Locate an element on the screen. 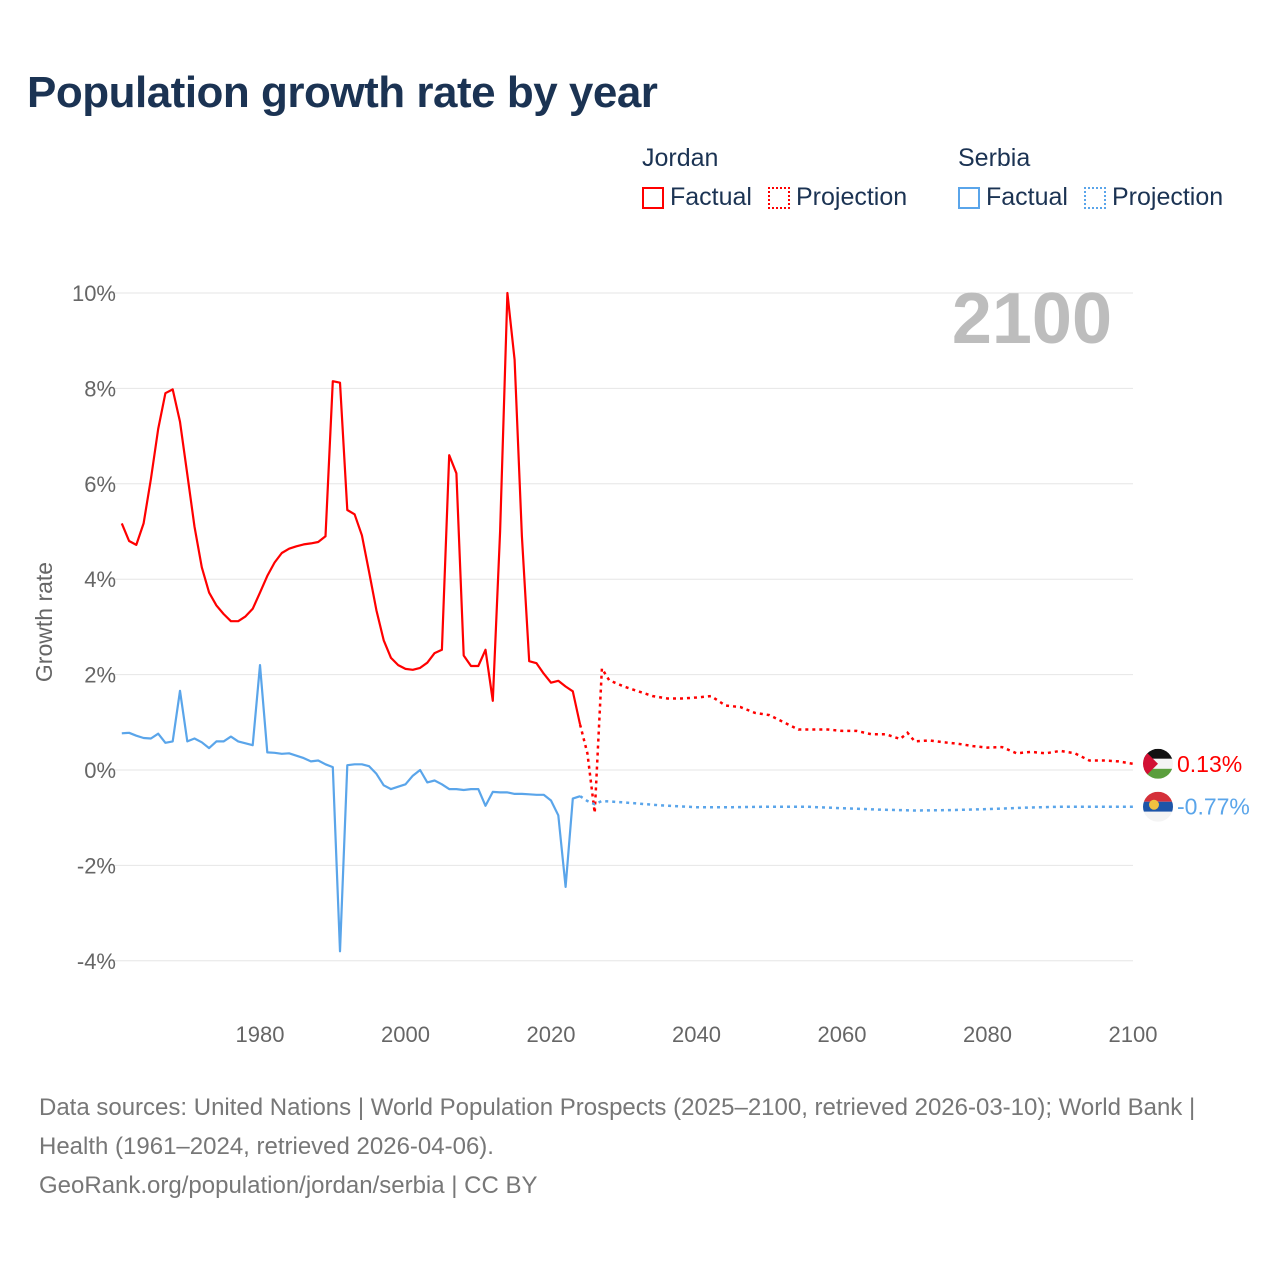 The image size is (1280, 1280). y-tick-label: -2% is located at coordinates (96, 865).